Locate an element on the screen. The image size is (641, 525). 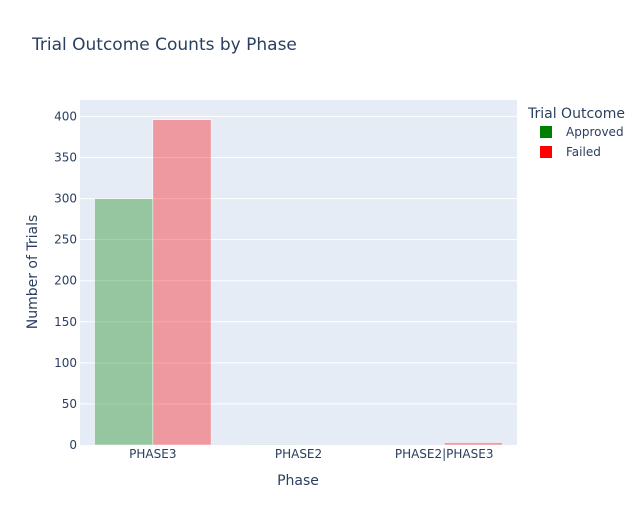
y-axis-title: Number of Trials is located at coordinates (33, 272).